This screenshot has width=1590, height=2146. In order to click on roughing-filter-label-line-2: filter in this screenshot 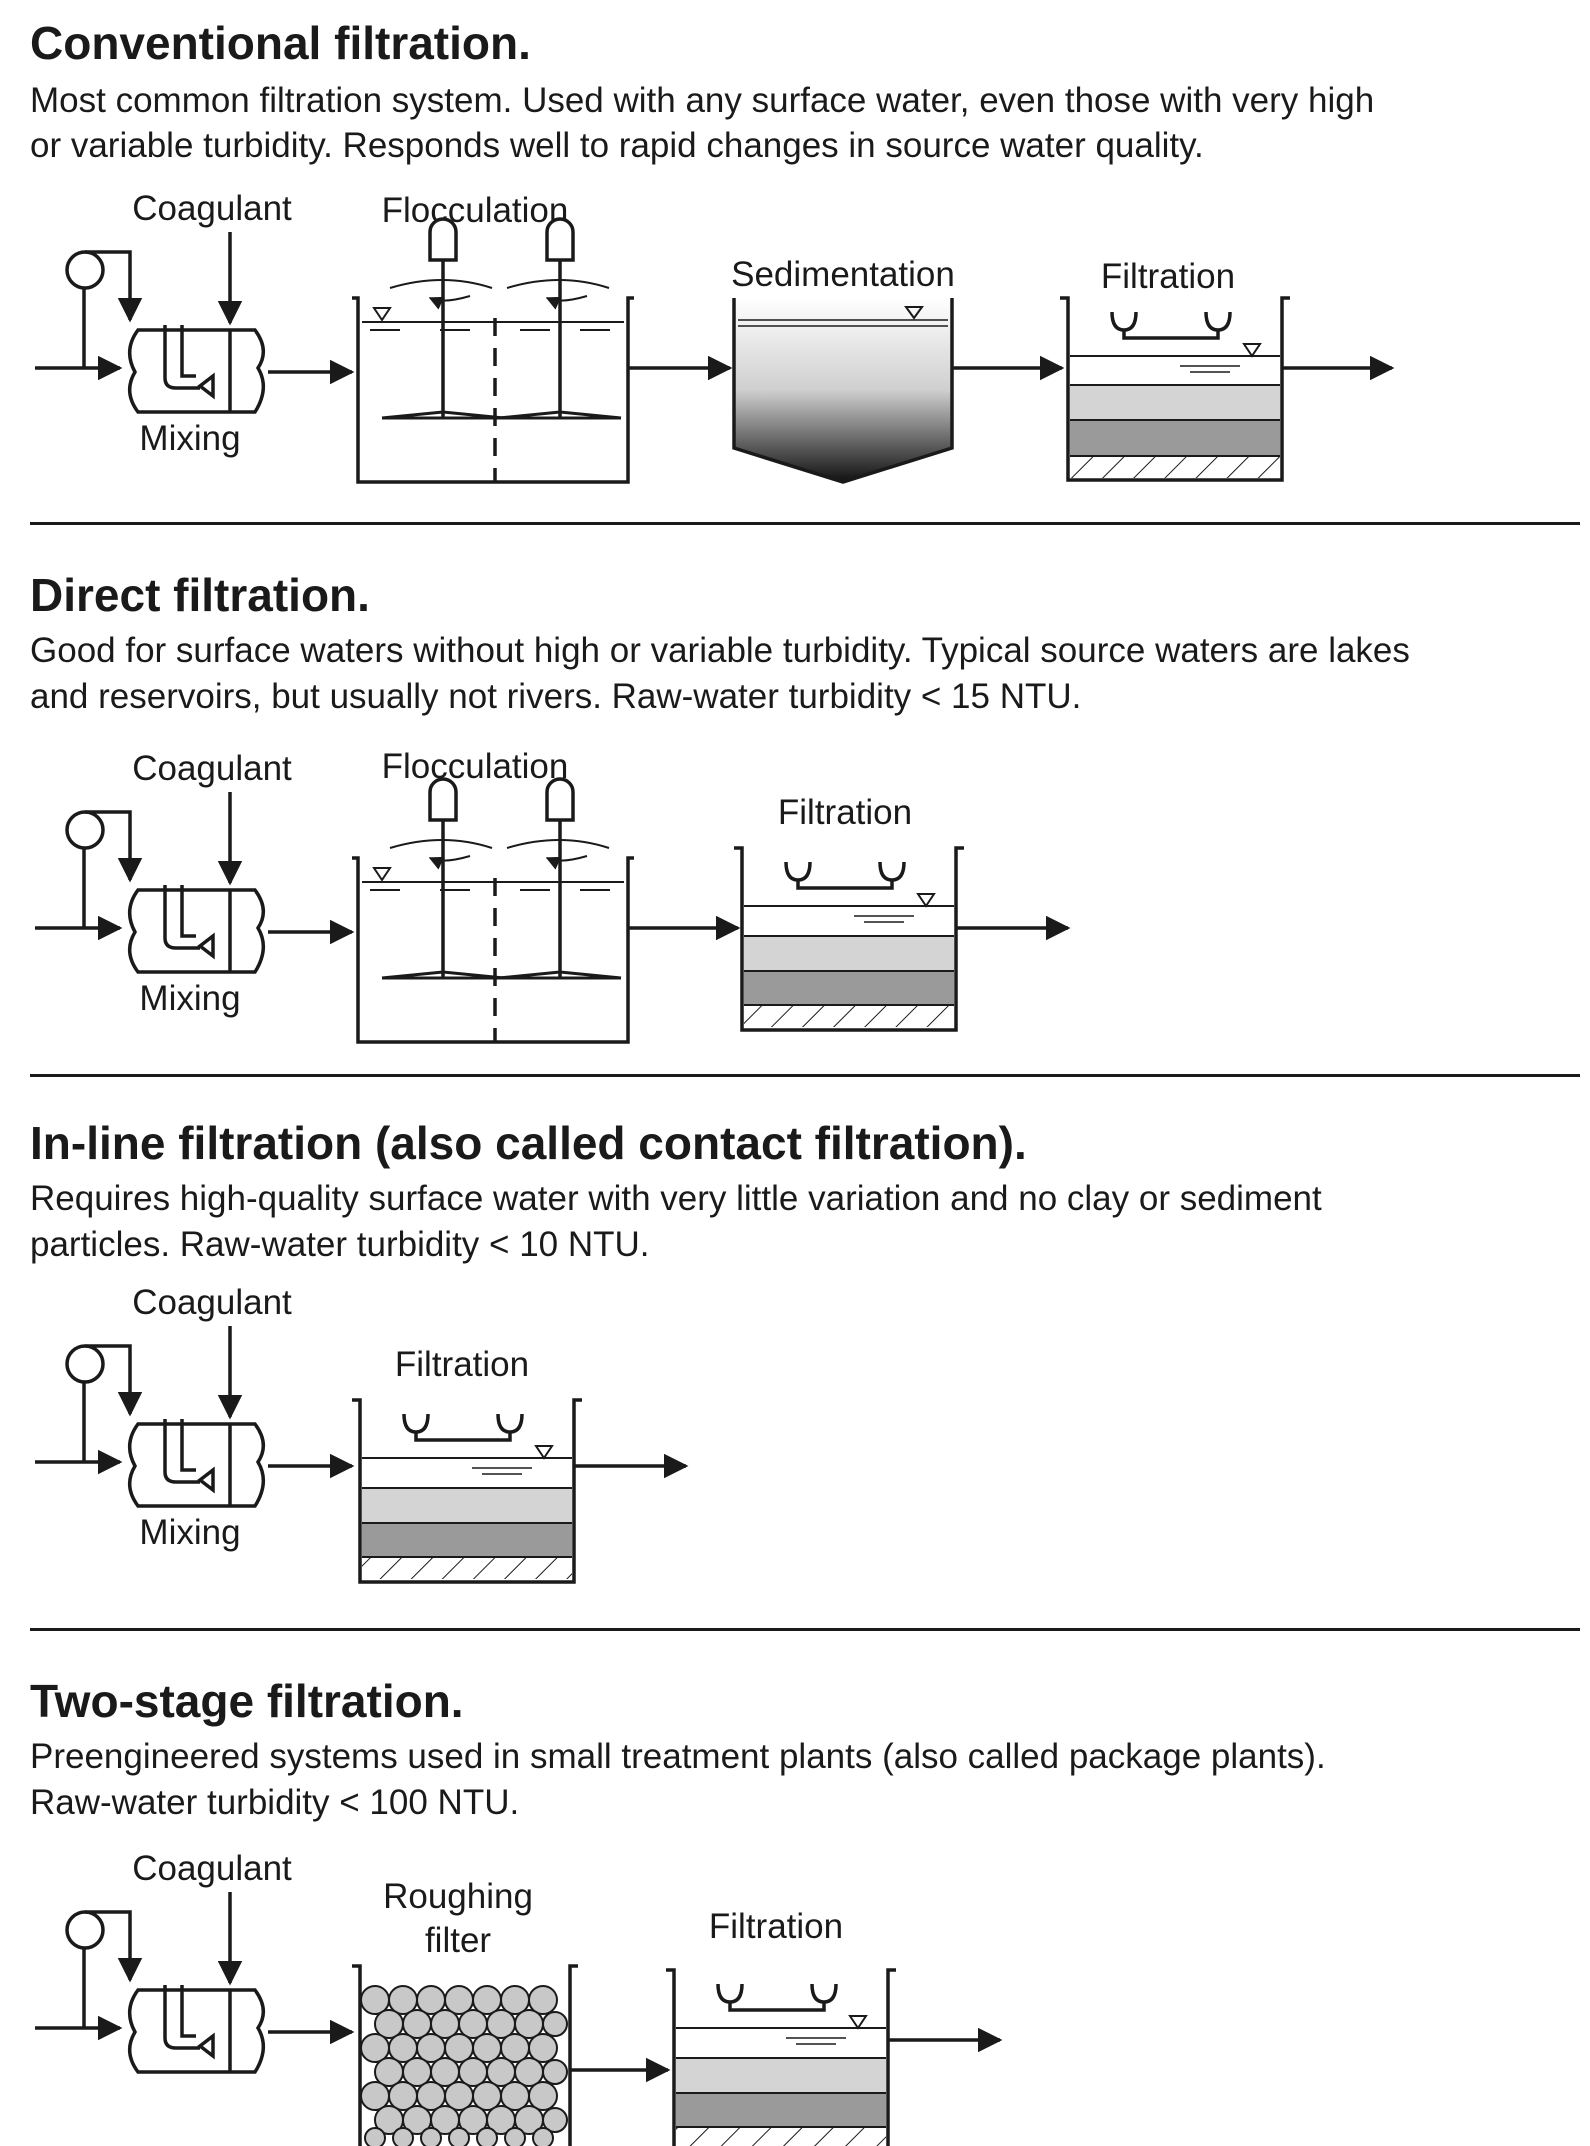, I will do `click(458, 1940)`.